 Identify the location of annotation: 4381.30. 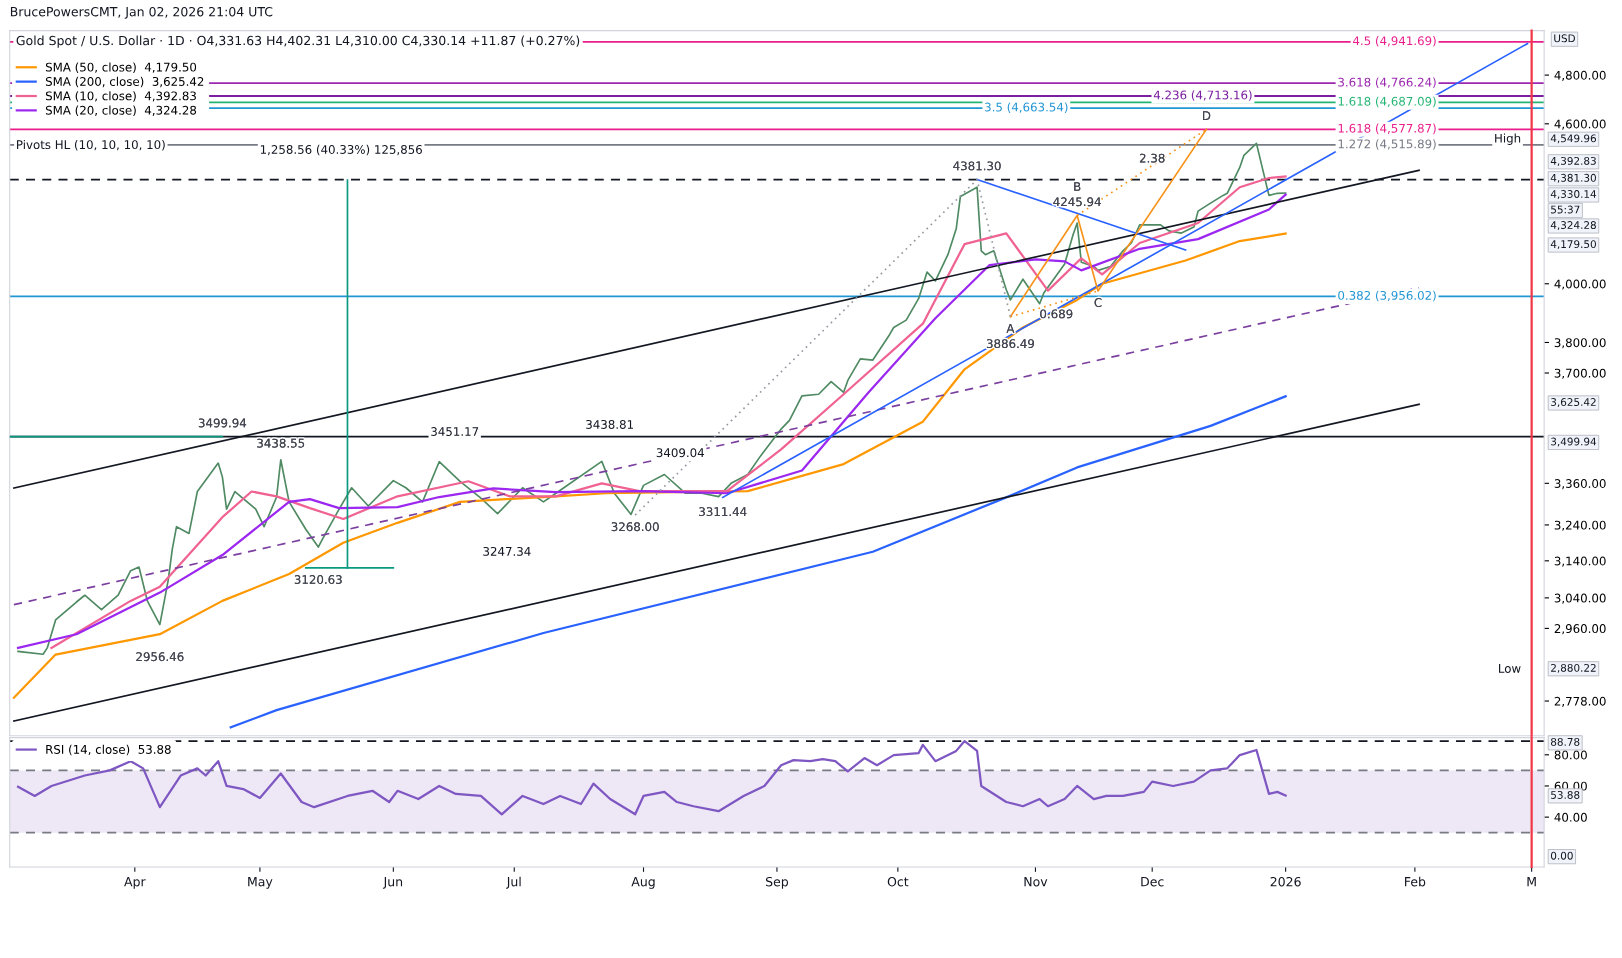
(977, 166).